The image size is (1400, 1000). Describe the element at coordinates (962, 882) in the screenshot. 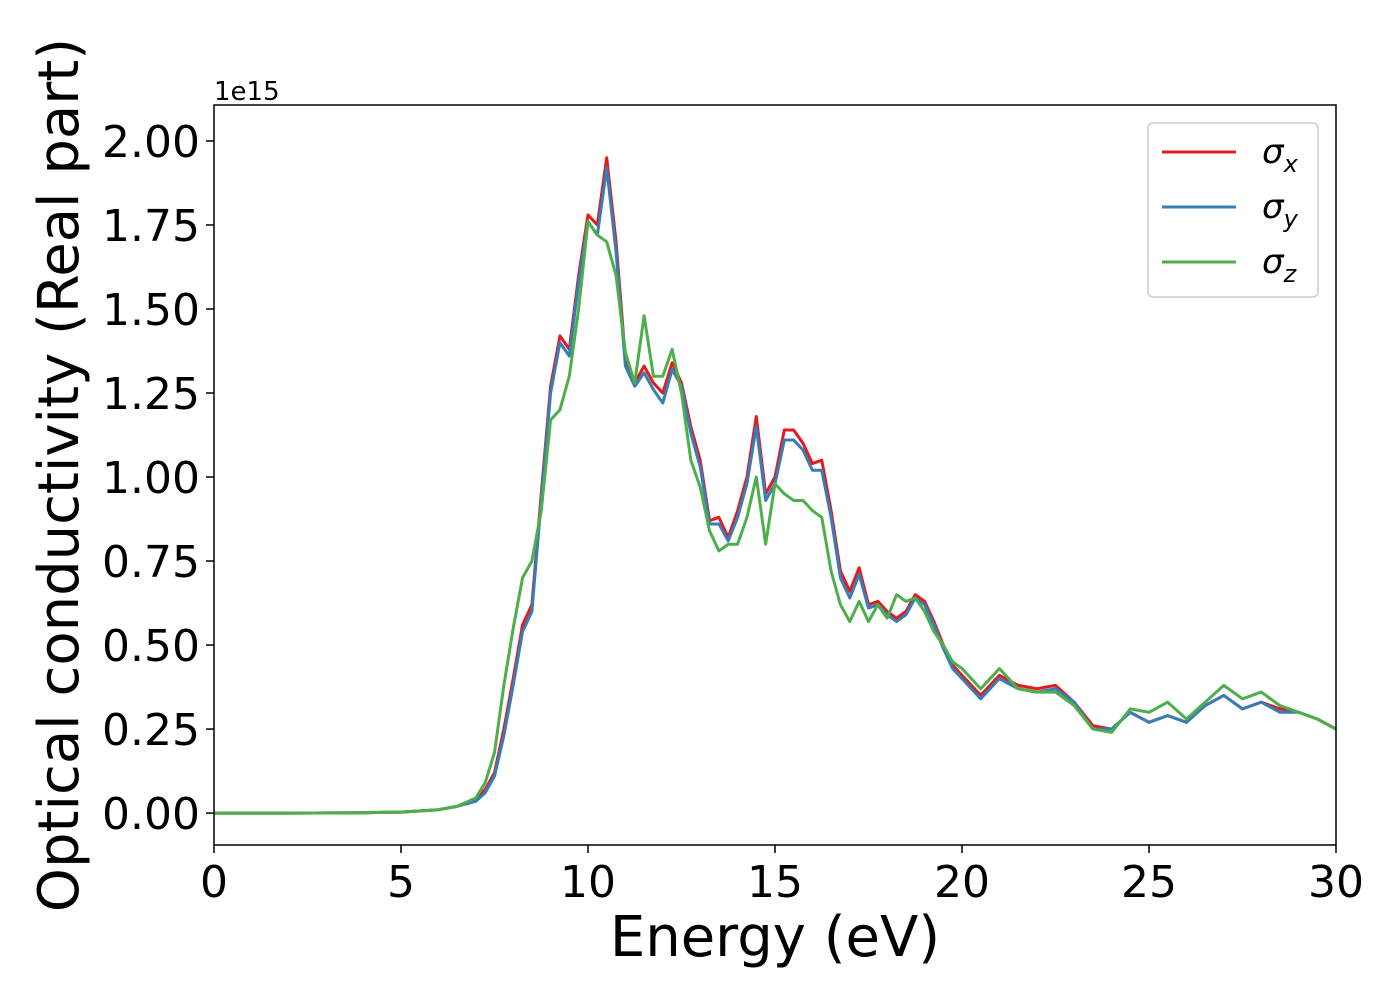

I see `x-tick-label: 20` at that location.